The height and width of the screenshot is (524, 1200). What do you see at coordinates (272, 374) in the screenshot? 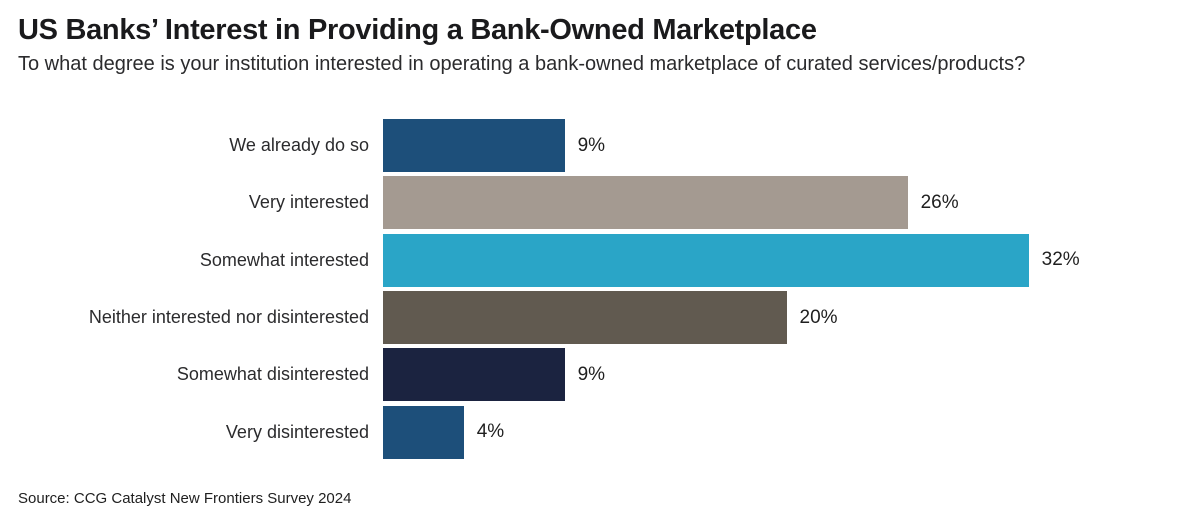
I see `category-label: Somewhat disinterested` at bounding box center [272, 374].